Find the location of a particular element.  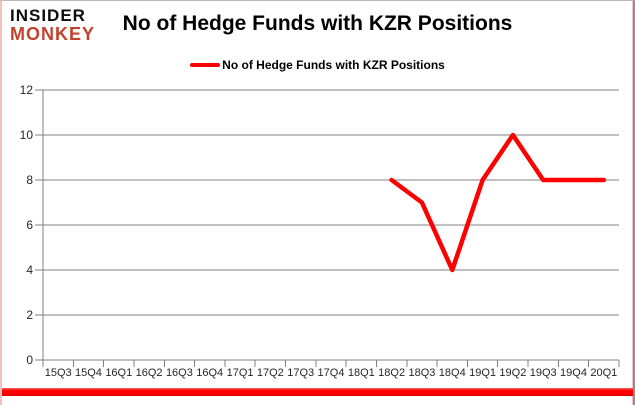

y-axis-labels: 0 2 4 6 8 10 12 is located at coordinates (17, 203).